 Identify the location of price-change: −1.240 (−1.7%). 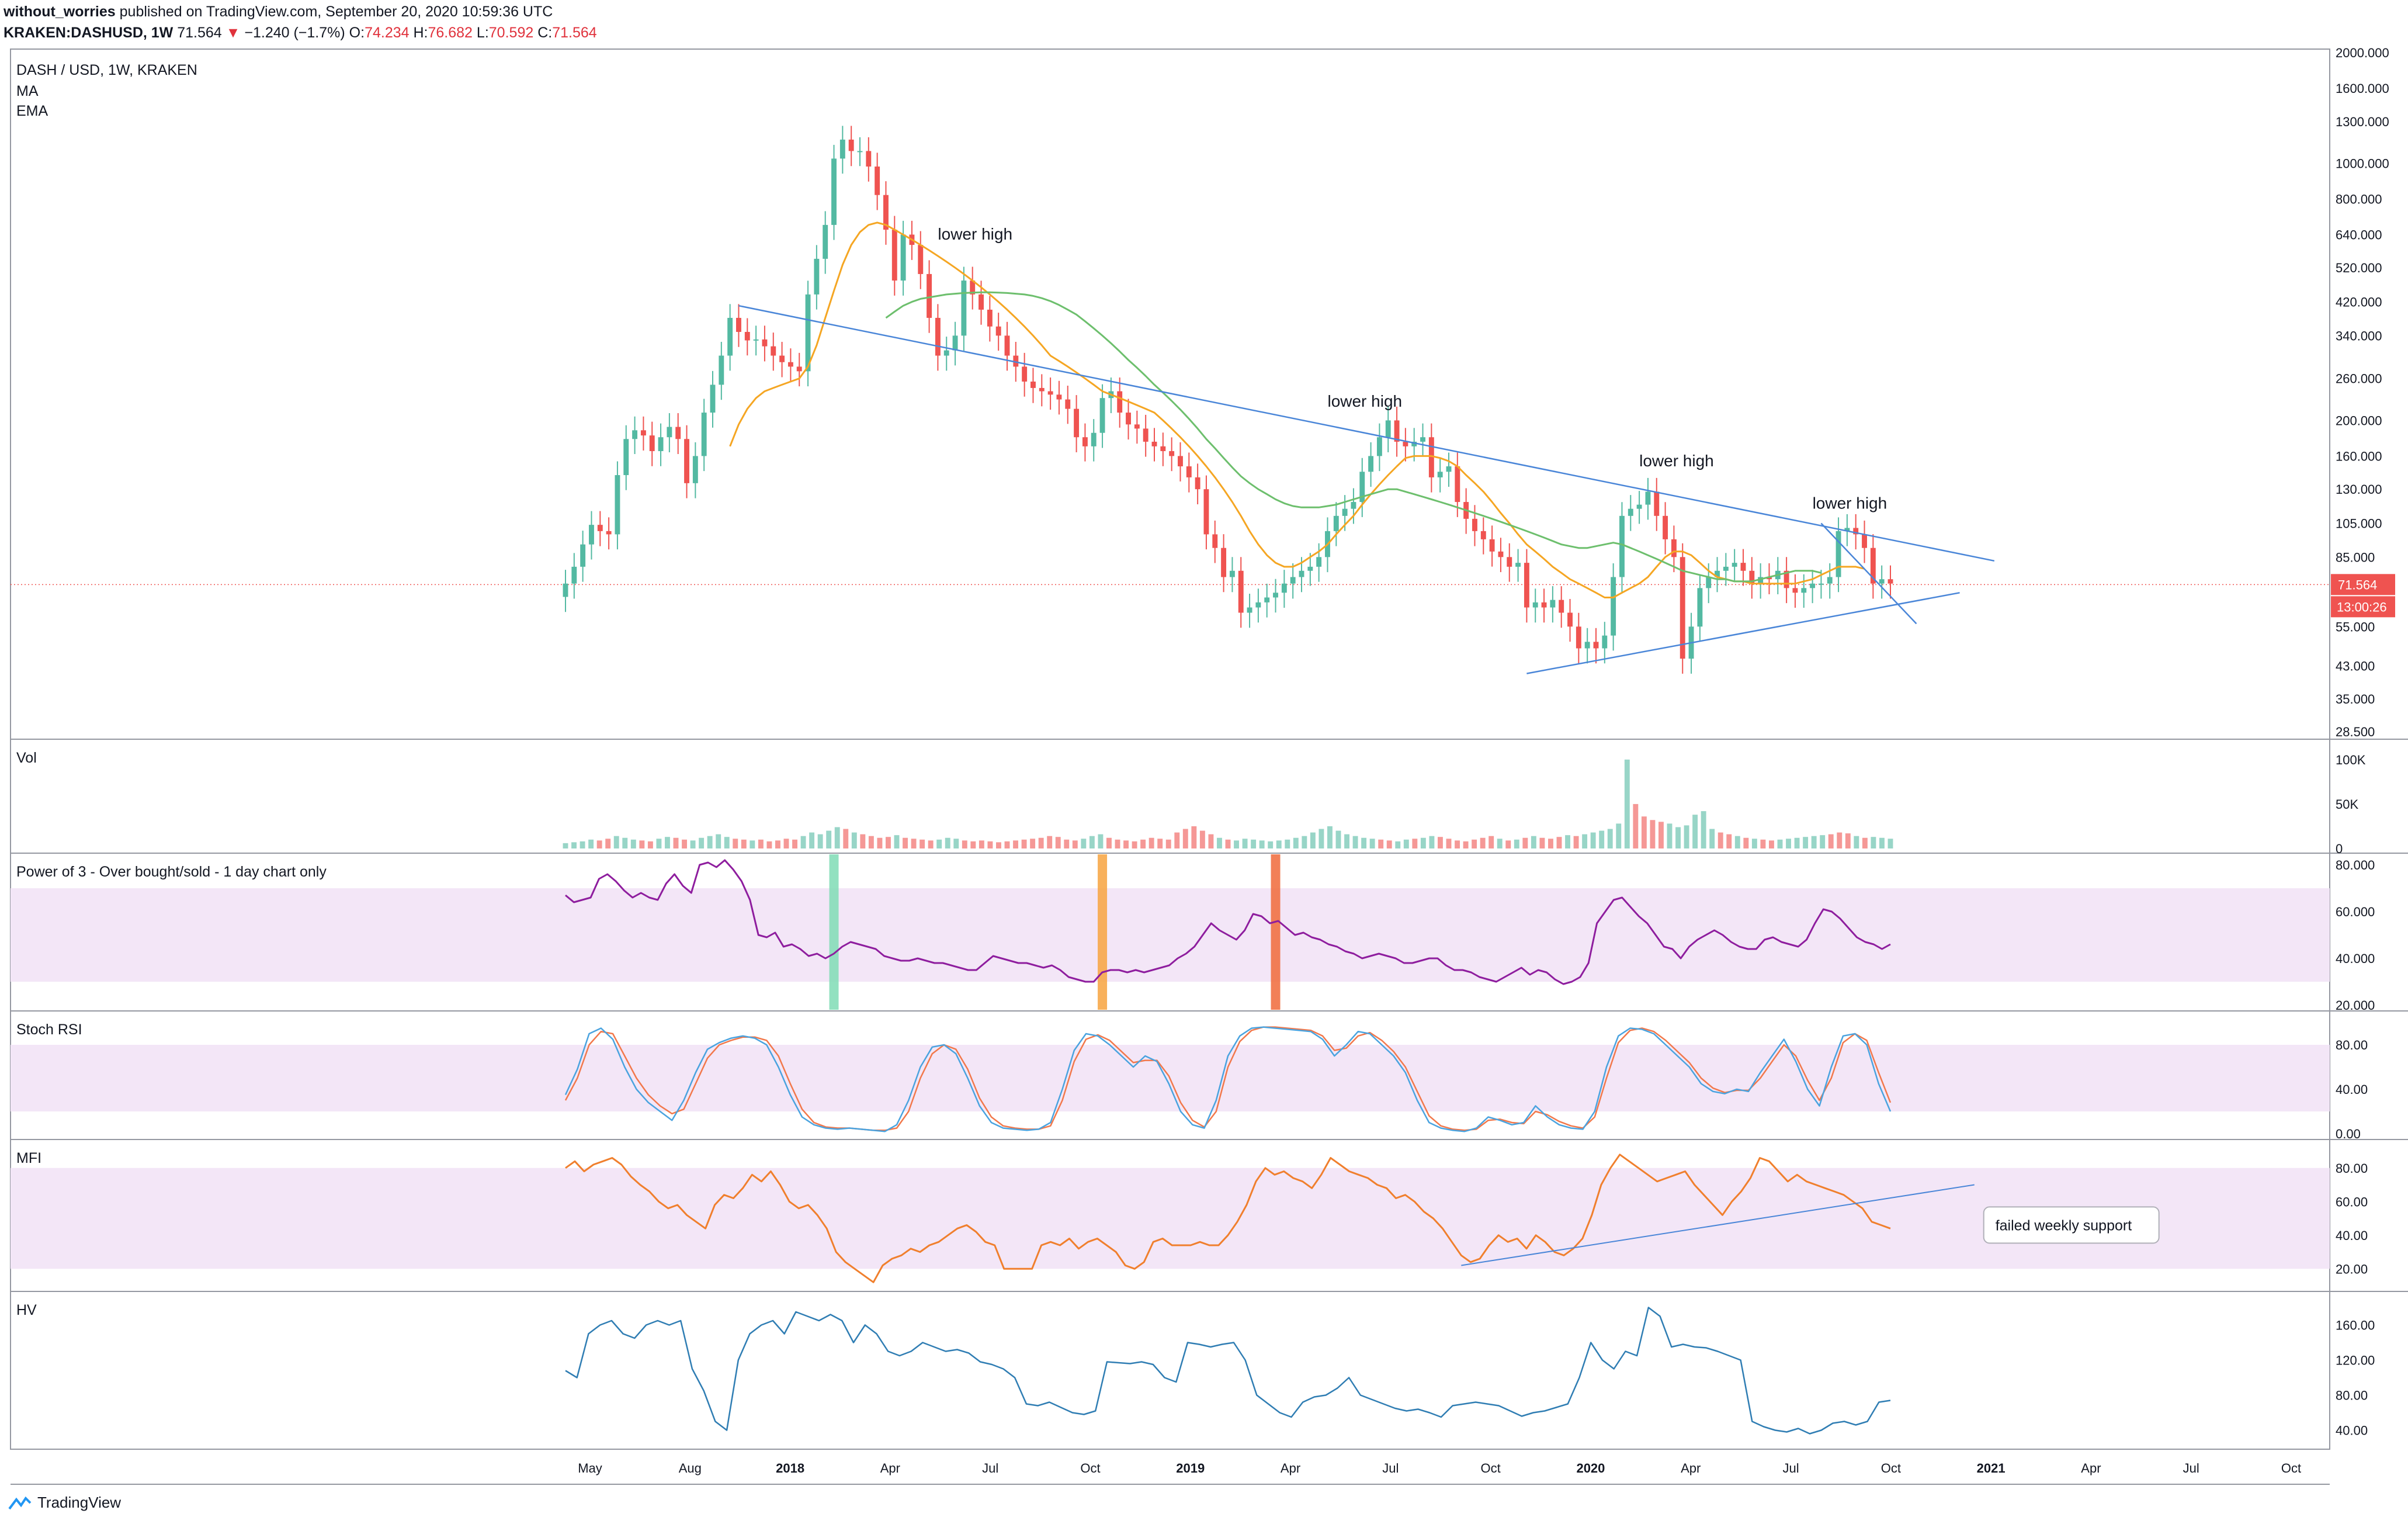
(294, 33).